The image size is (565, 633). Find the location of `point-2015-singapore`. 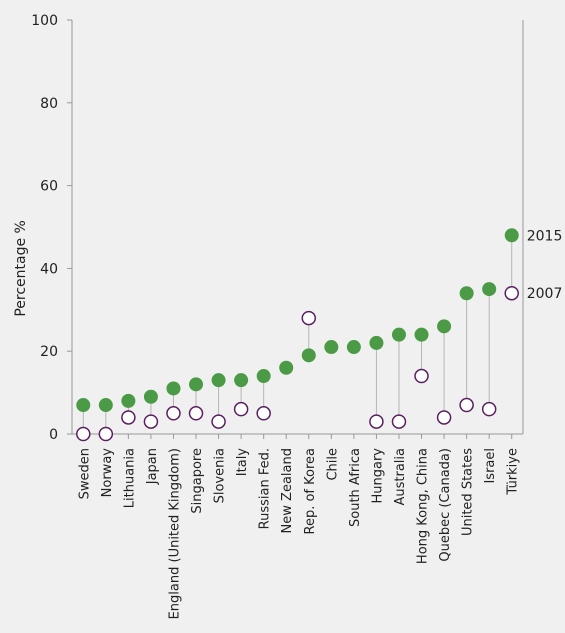

point-2015-singapore is located at coordinates (196, 384).